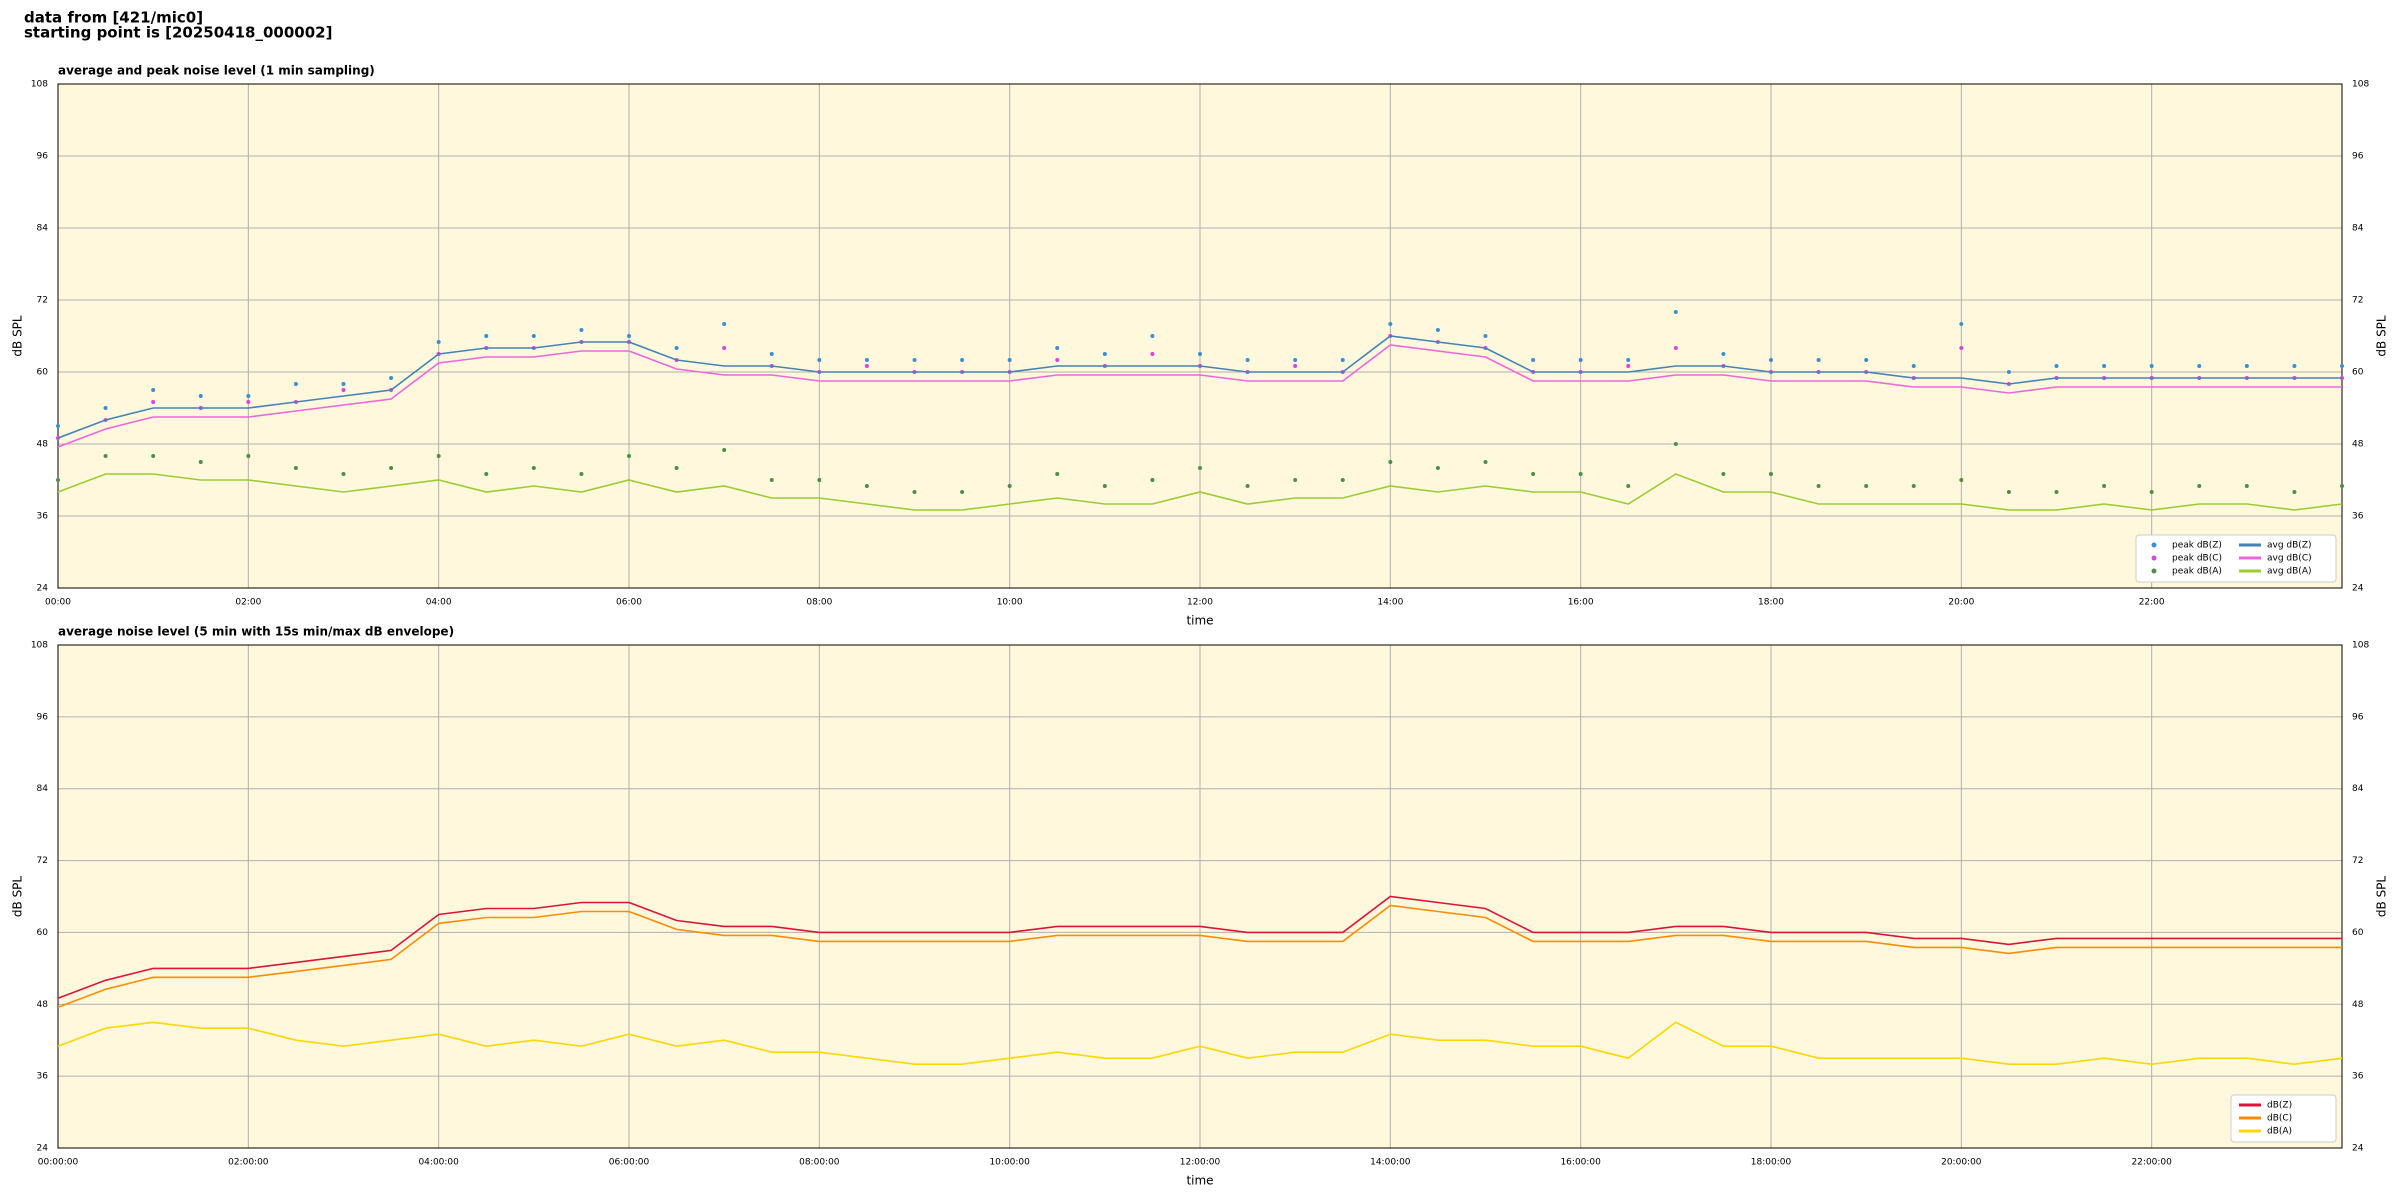 This screenshot has height=1204, width=2400. What do you see at coordinates (2358, 589) in the screenshot?
I see `y-tick-label: 24` at bounding box center [2358, 589].